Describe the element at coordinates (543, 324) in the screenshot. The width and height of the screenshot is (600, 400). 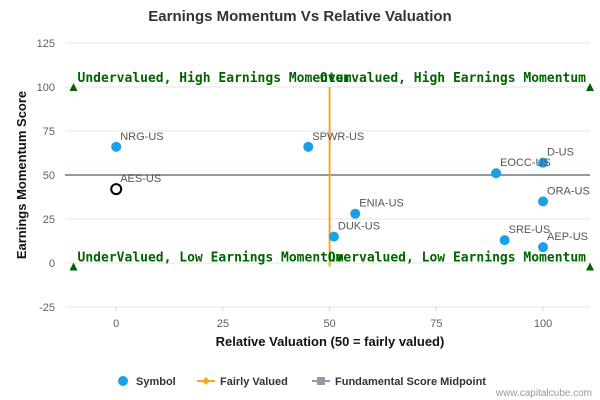
I see `x-tick-label: 100` at that location.